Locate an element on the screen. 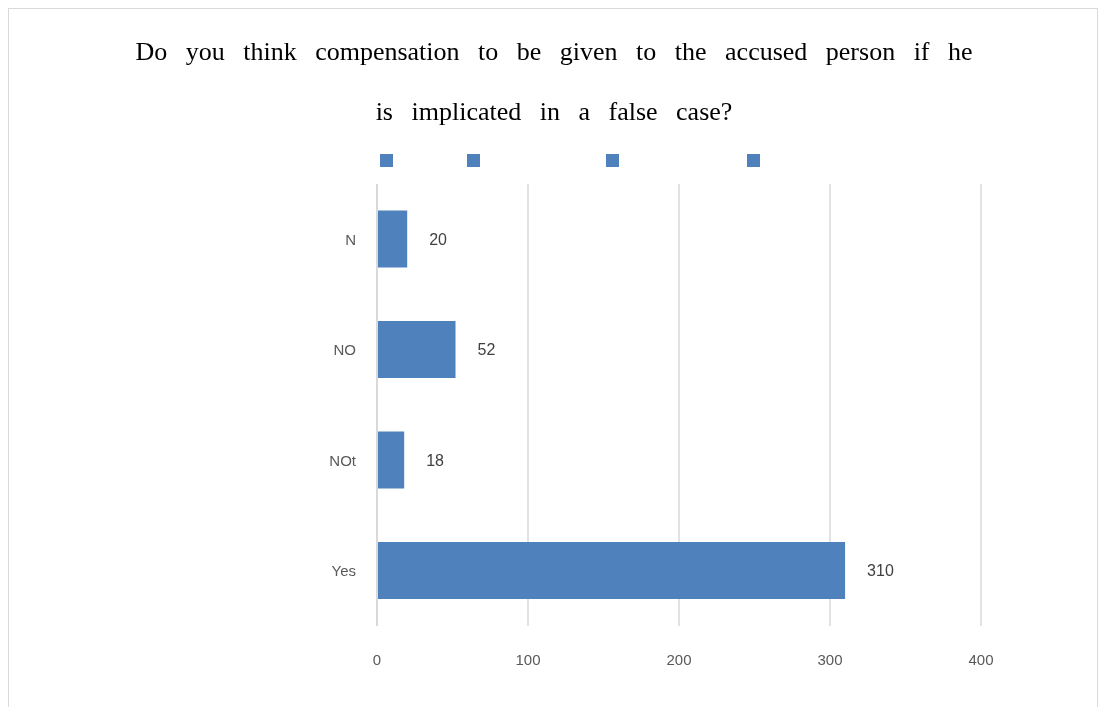  x-tick-label: 200 is located at coordinates (679, 659).